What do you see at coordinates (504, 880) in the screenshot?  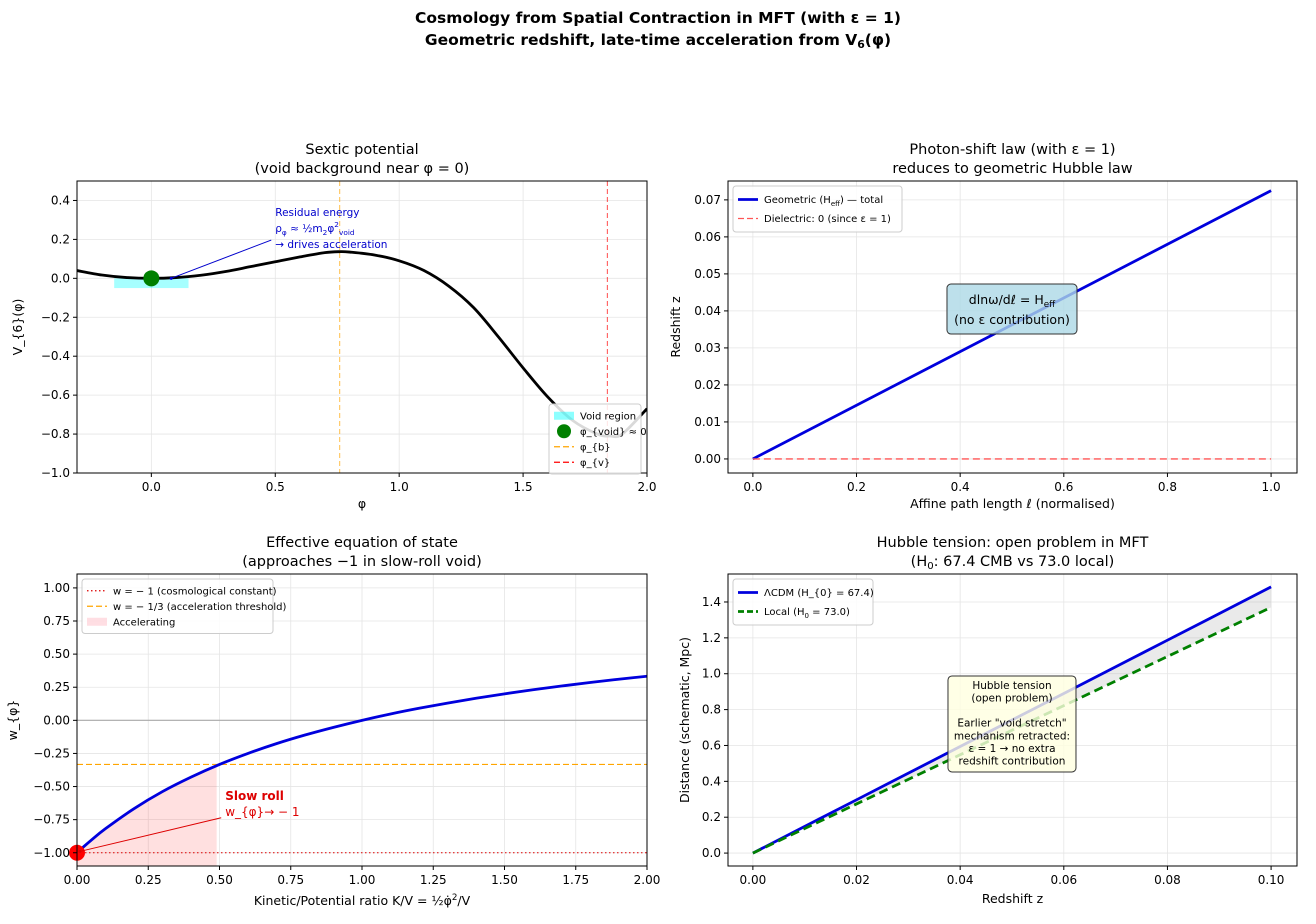 I see `x-tick-label: 1.50` at bounding box center [504, 880].